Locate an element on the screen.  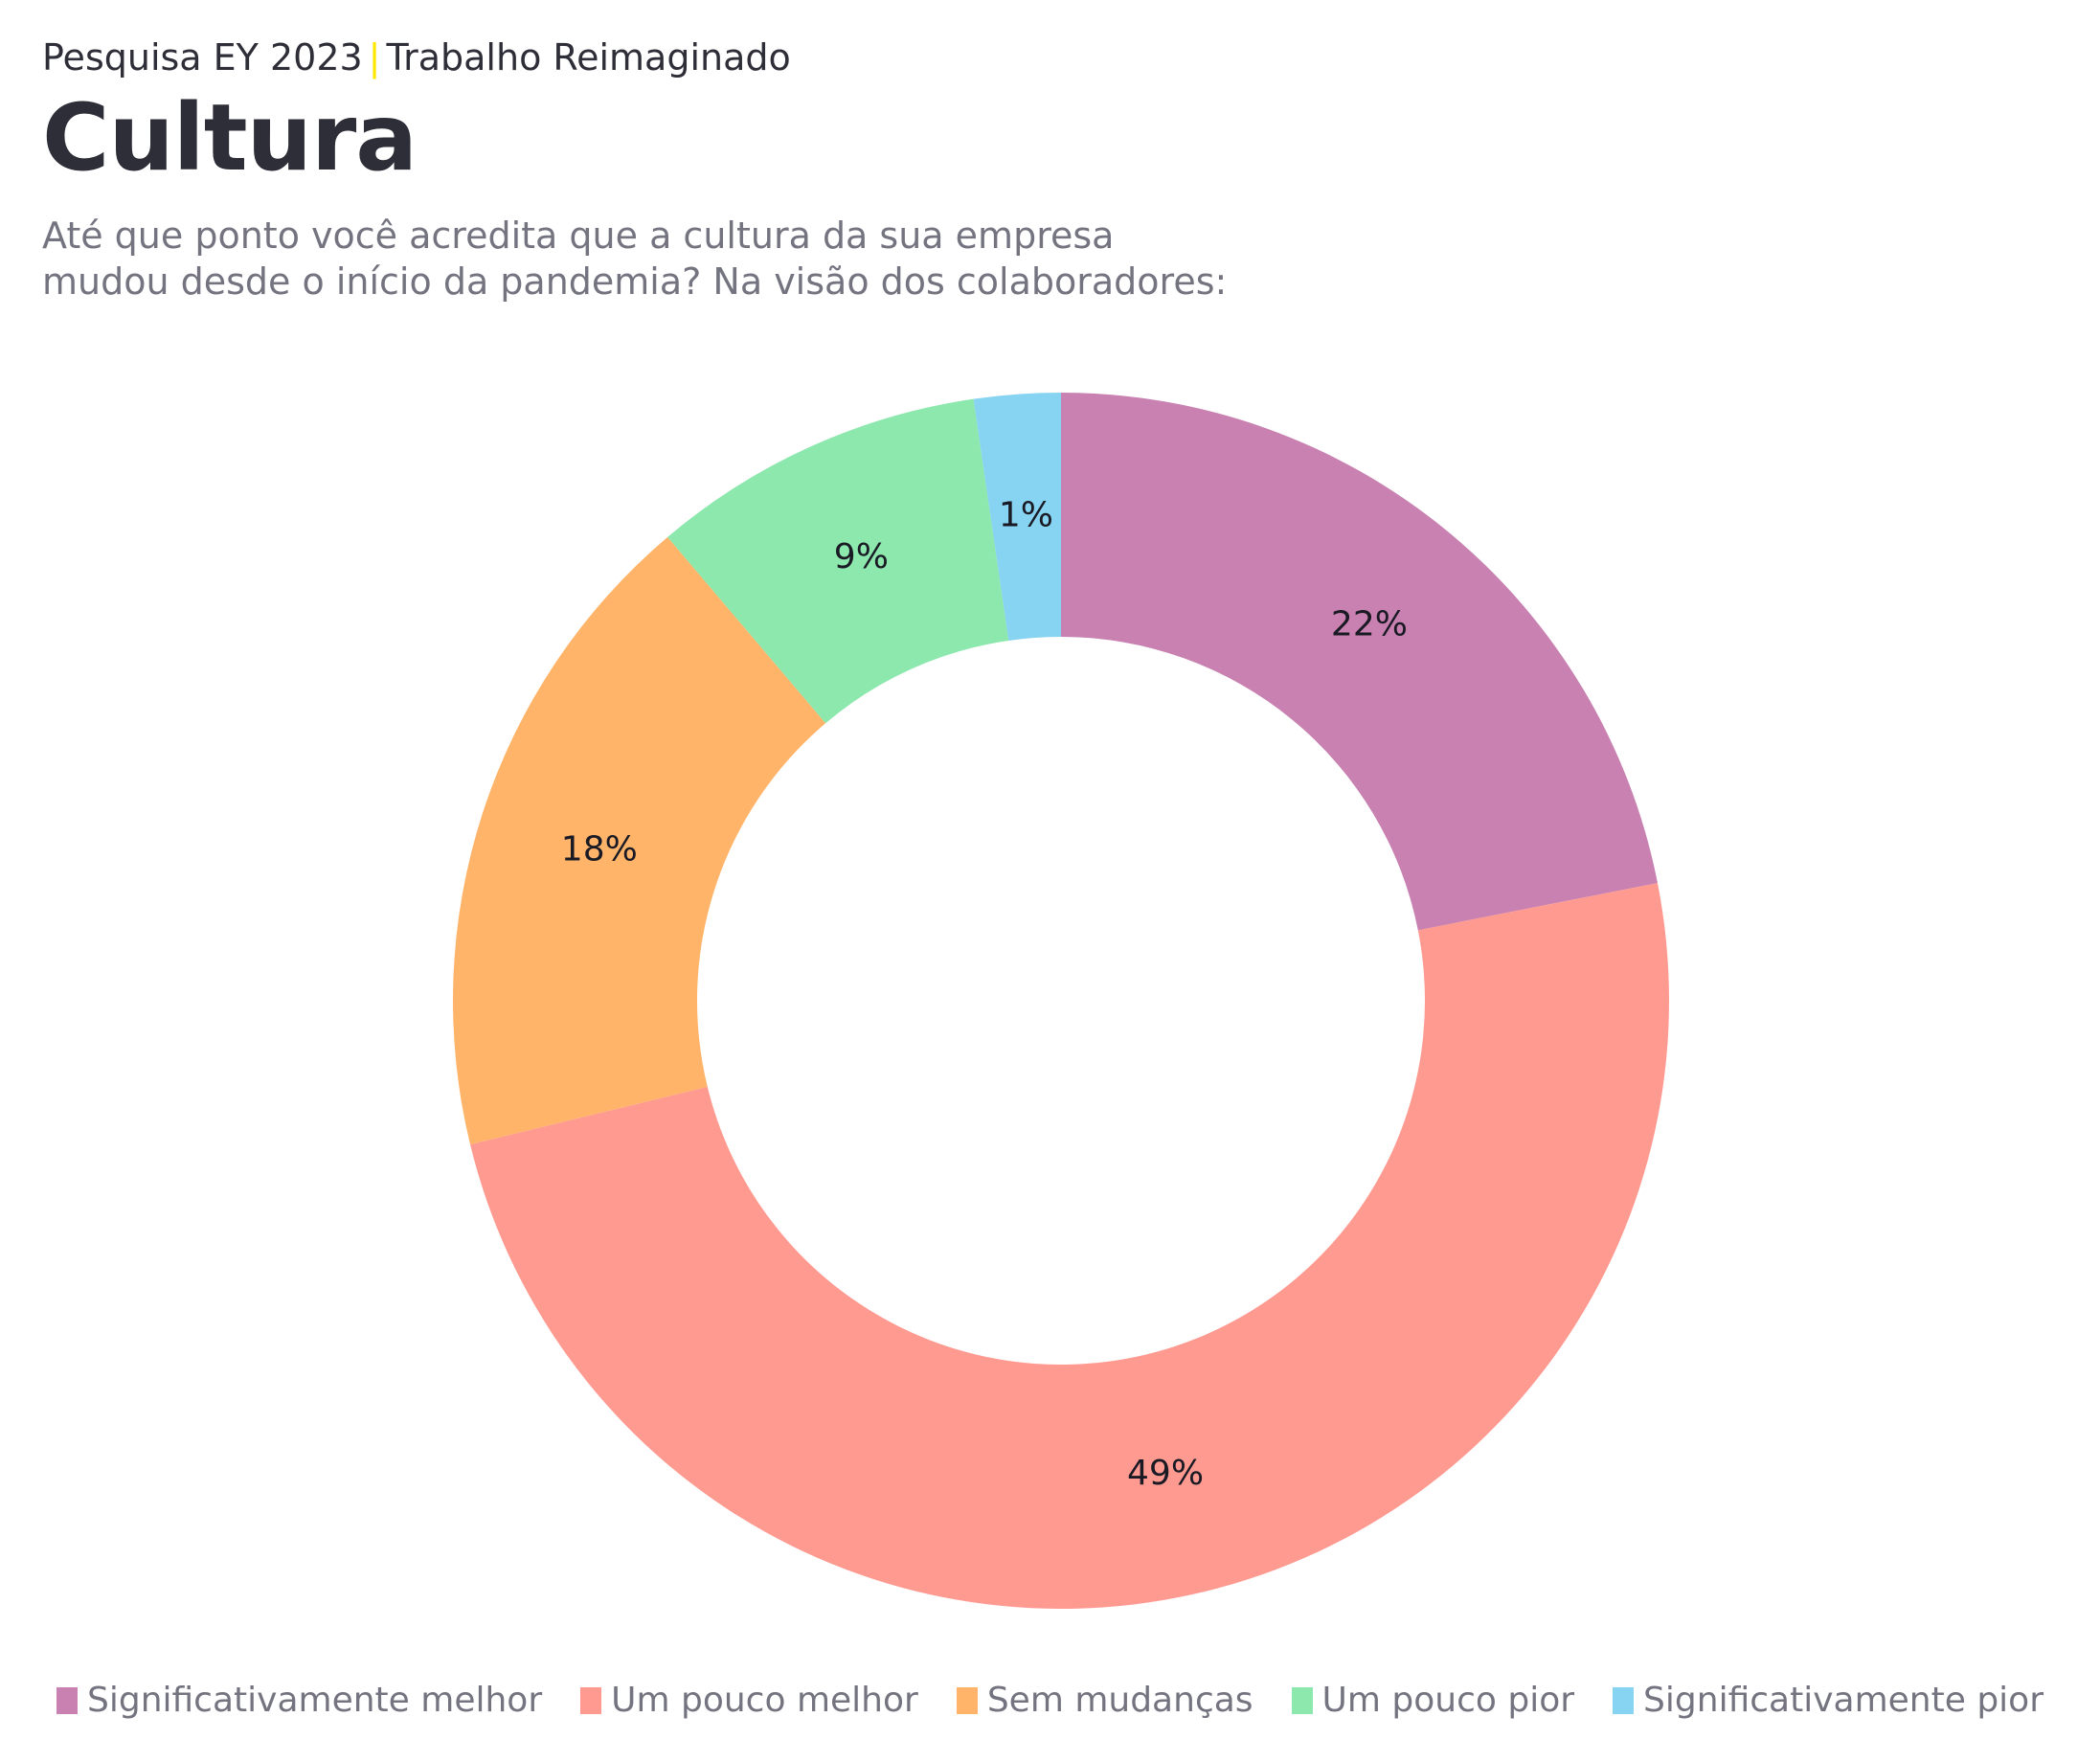
slice-um-pouco-pior is located at coordinates (838, 561).